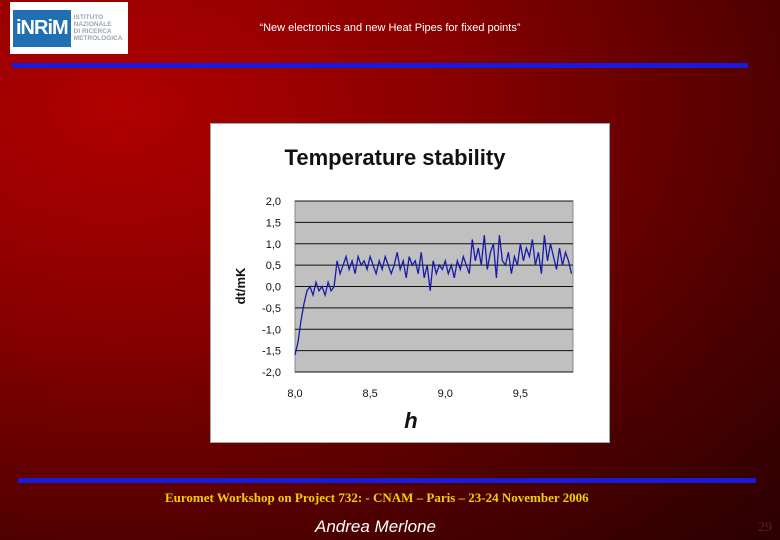  What do you see at coordinates (520, 394) in the screenshot?
I see `x-tick-label: 9,5` at bounding box center [520, 394].